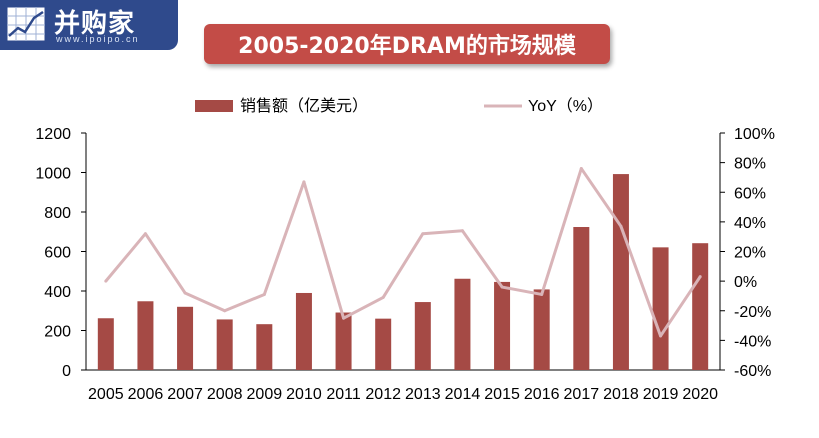 This screenshot has width=819, height=438. What do you see at coordinates (66, 371) in the screenshot?
I see `y-left-tick-label: 0` at bounding box center [66, 371].